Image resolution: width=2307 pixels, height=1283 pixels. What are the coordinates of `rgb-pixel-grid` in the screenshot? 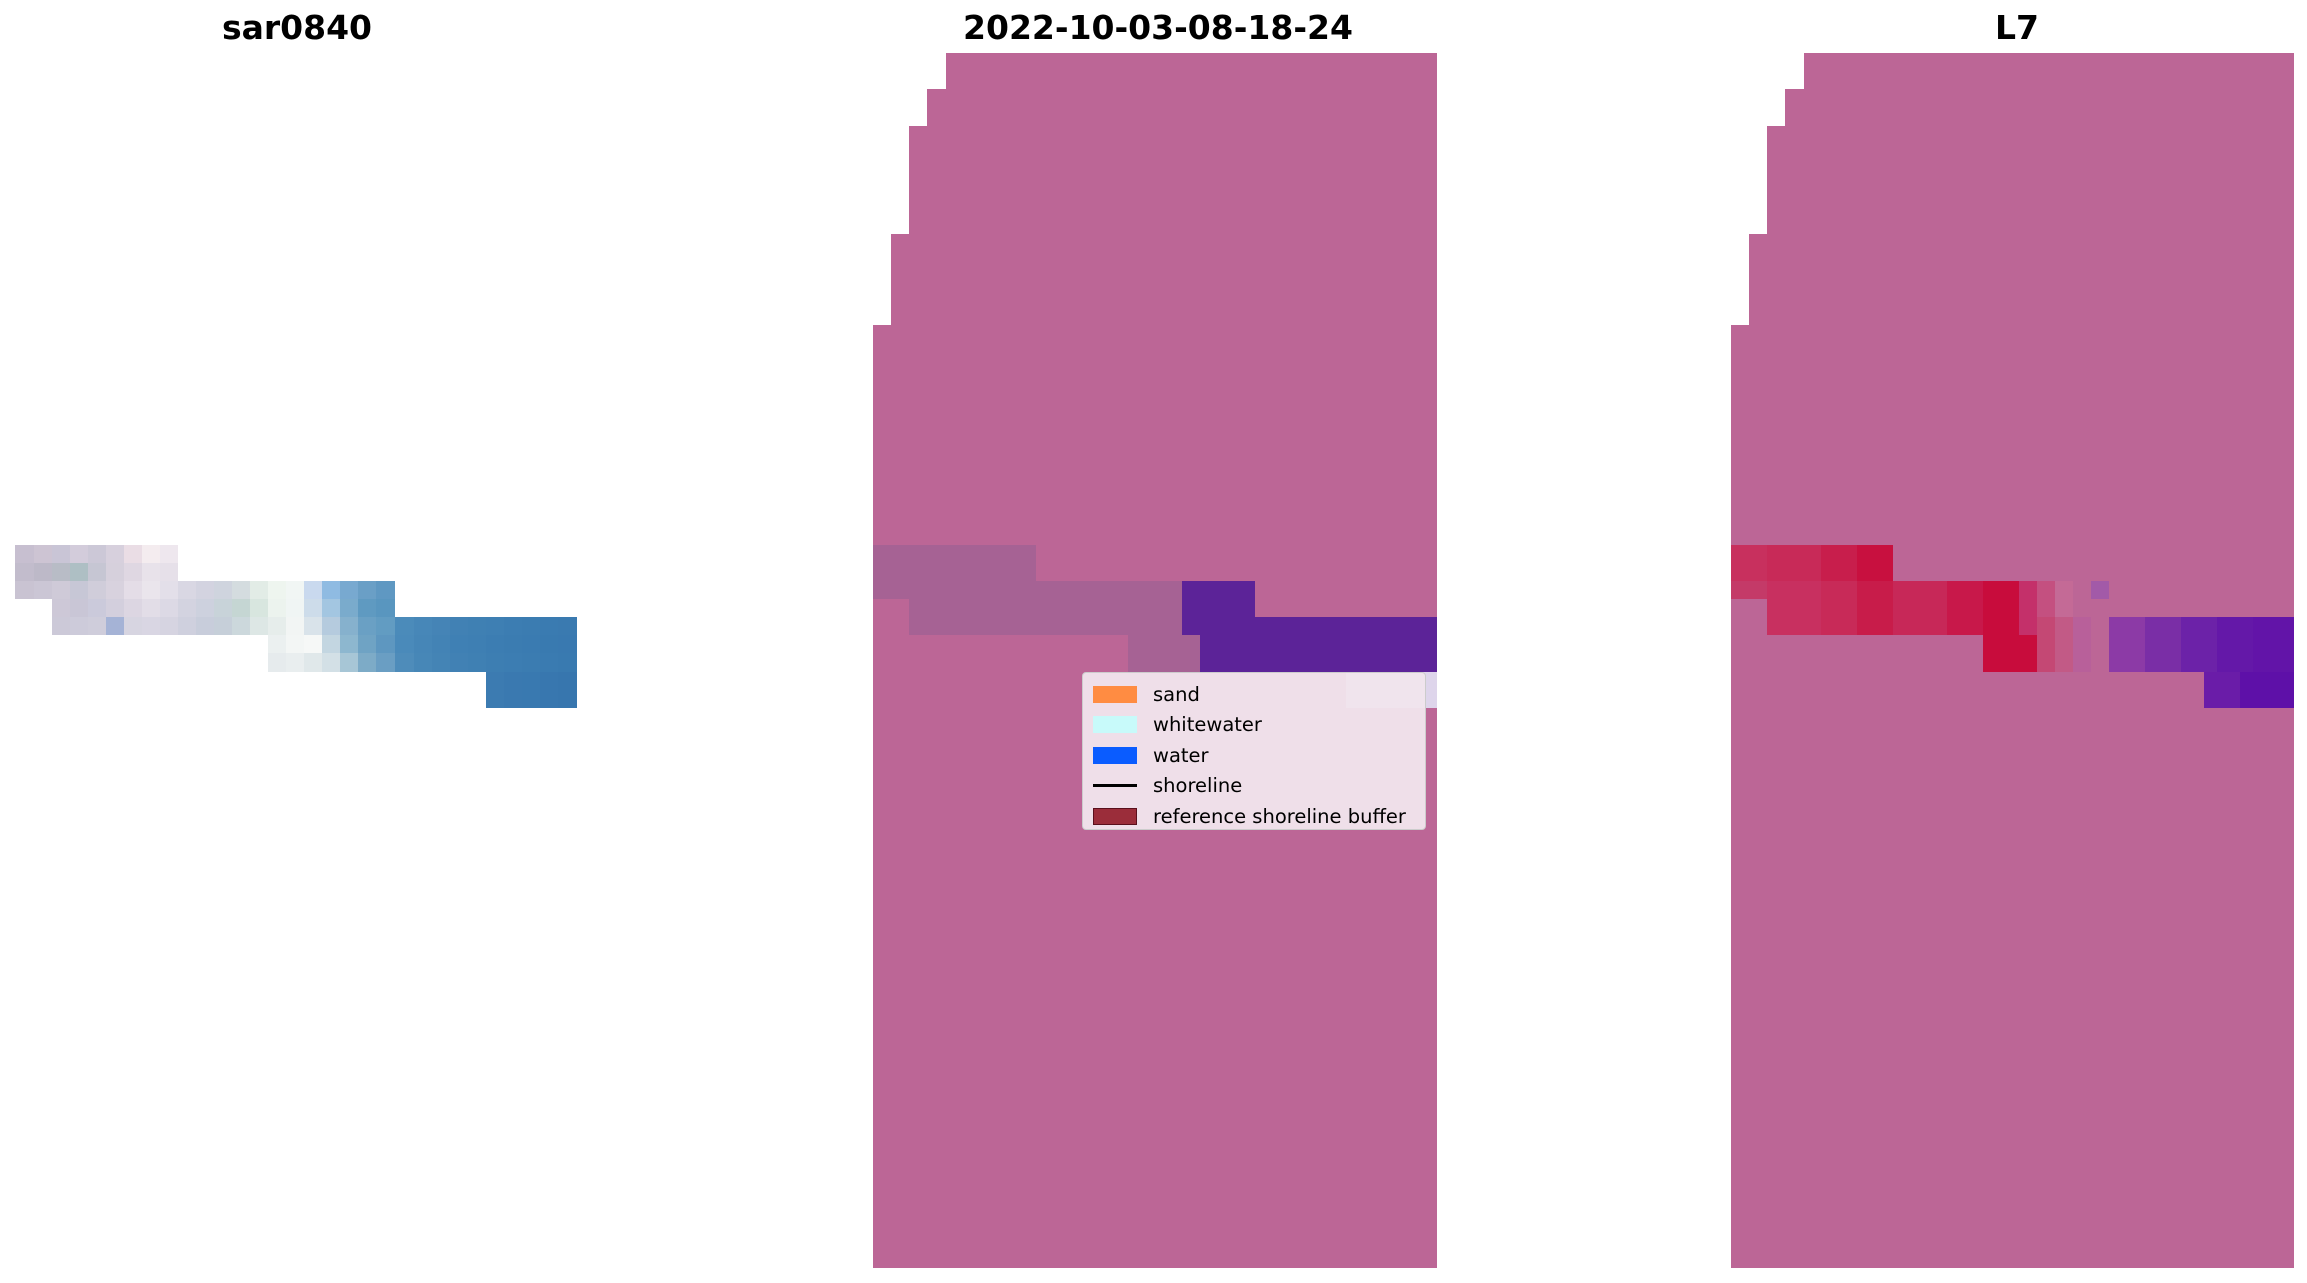 It's located at (296, 626).